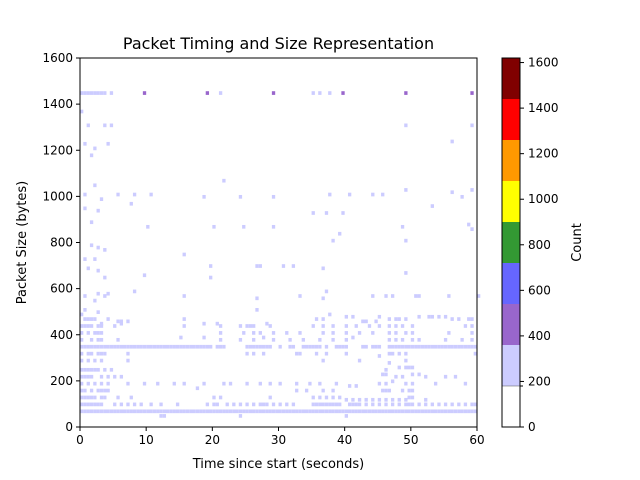 The width and height of the screenshot is (640, 480). Describe the element at coordinates (539, 245) in the screenshot. I see `colorbar-ticks: 0 200 400 600 800 1000 1200 1400 1600` at that location.